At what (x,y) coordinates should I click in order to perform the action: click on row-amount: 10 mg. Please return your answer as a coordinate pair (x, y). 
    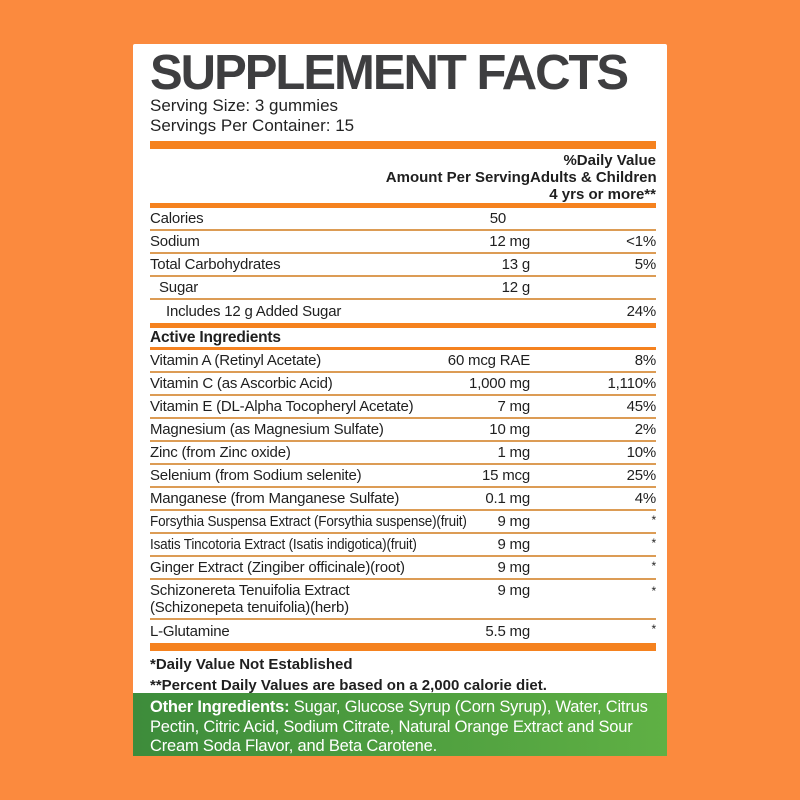
    Looking at the image, I should click on (509, 429).